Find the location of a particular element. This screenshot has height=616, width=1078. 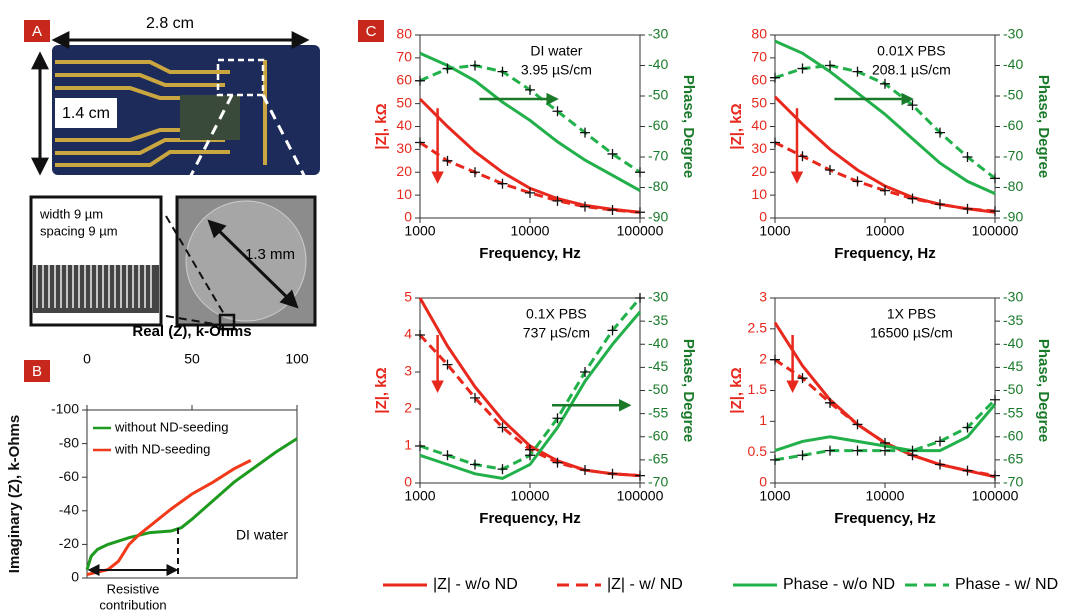

panel-label: A is located at coordinates (37, 31).